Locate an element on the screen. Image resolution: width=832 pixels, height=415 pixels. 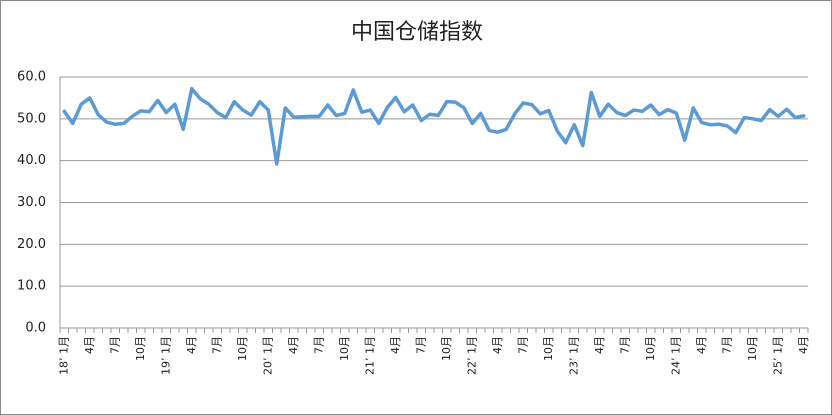
x-tick-label: 19’ 1月 is located at coordinates (165, 355).